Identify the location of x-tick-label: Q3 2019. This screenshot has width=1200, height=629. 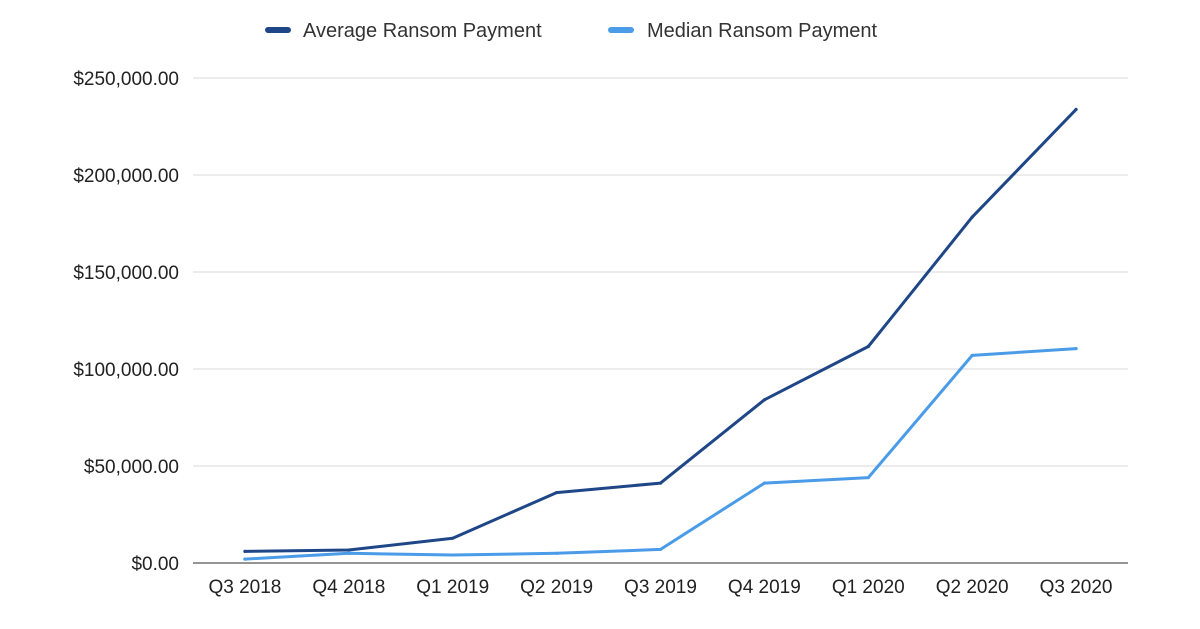
(660, 587).